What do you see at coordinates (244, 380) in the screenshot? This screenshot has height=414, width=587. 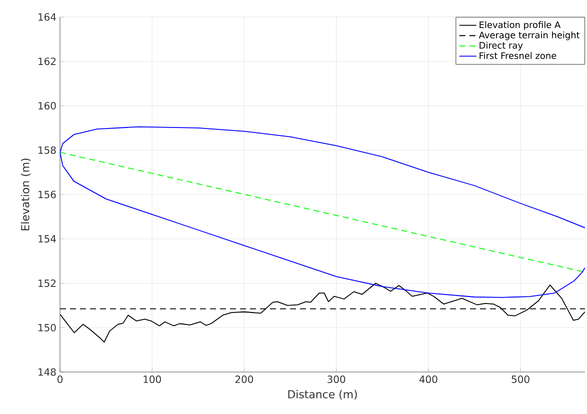 I see `x-tick-label: 200` at bounding box center [244, 380].